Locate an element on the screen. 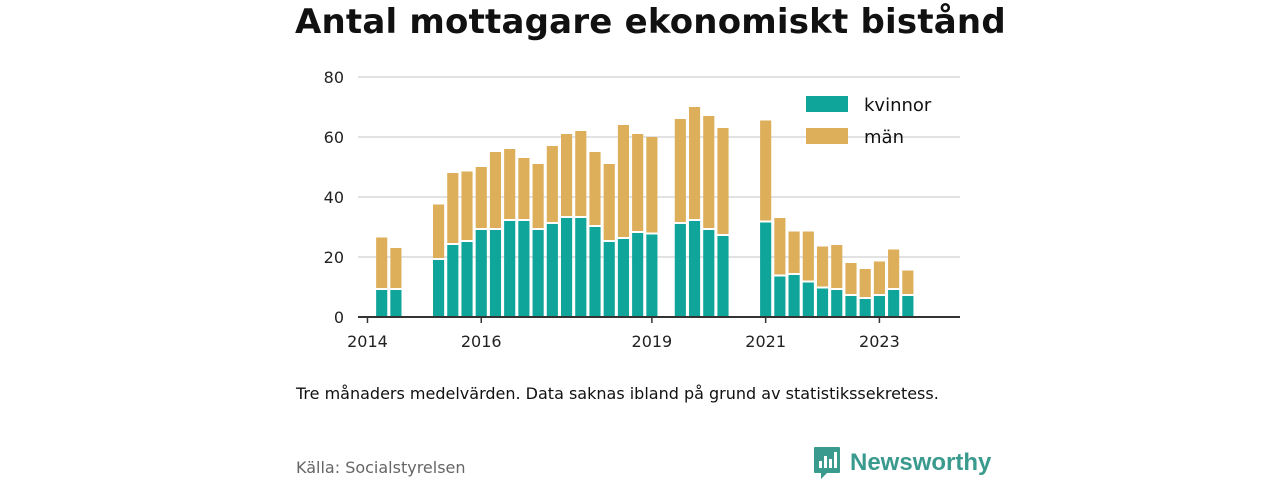  axes: 2014 2016 2019 2021 2023 is located at coordinates (653, 333).